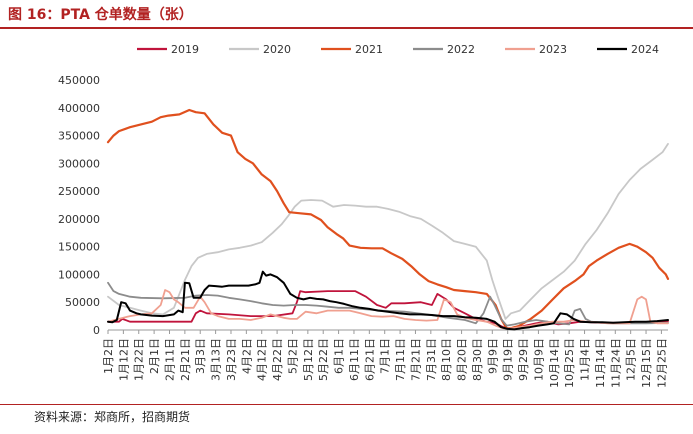 Image resolution: width=693 pixels, height=434 pixels. Describe the element at coordinates (538, 359) in the screenshot. I see `x-tick-label: 10月9日` at that location.